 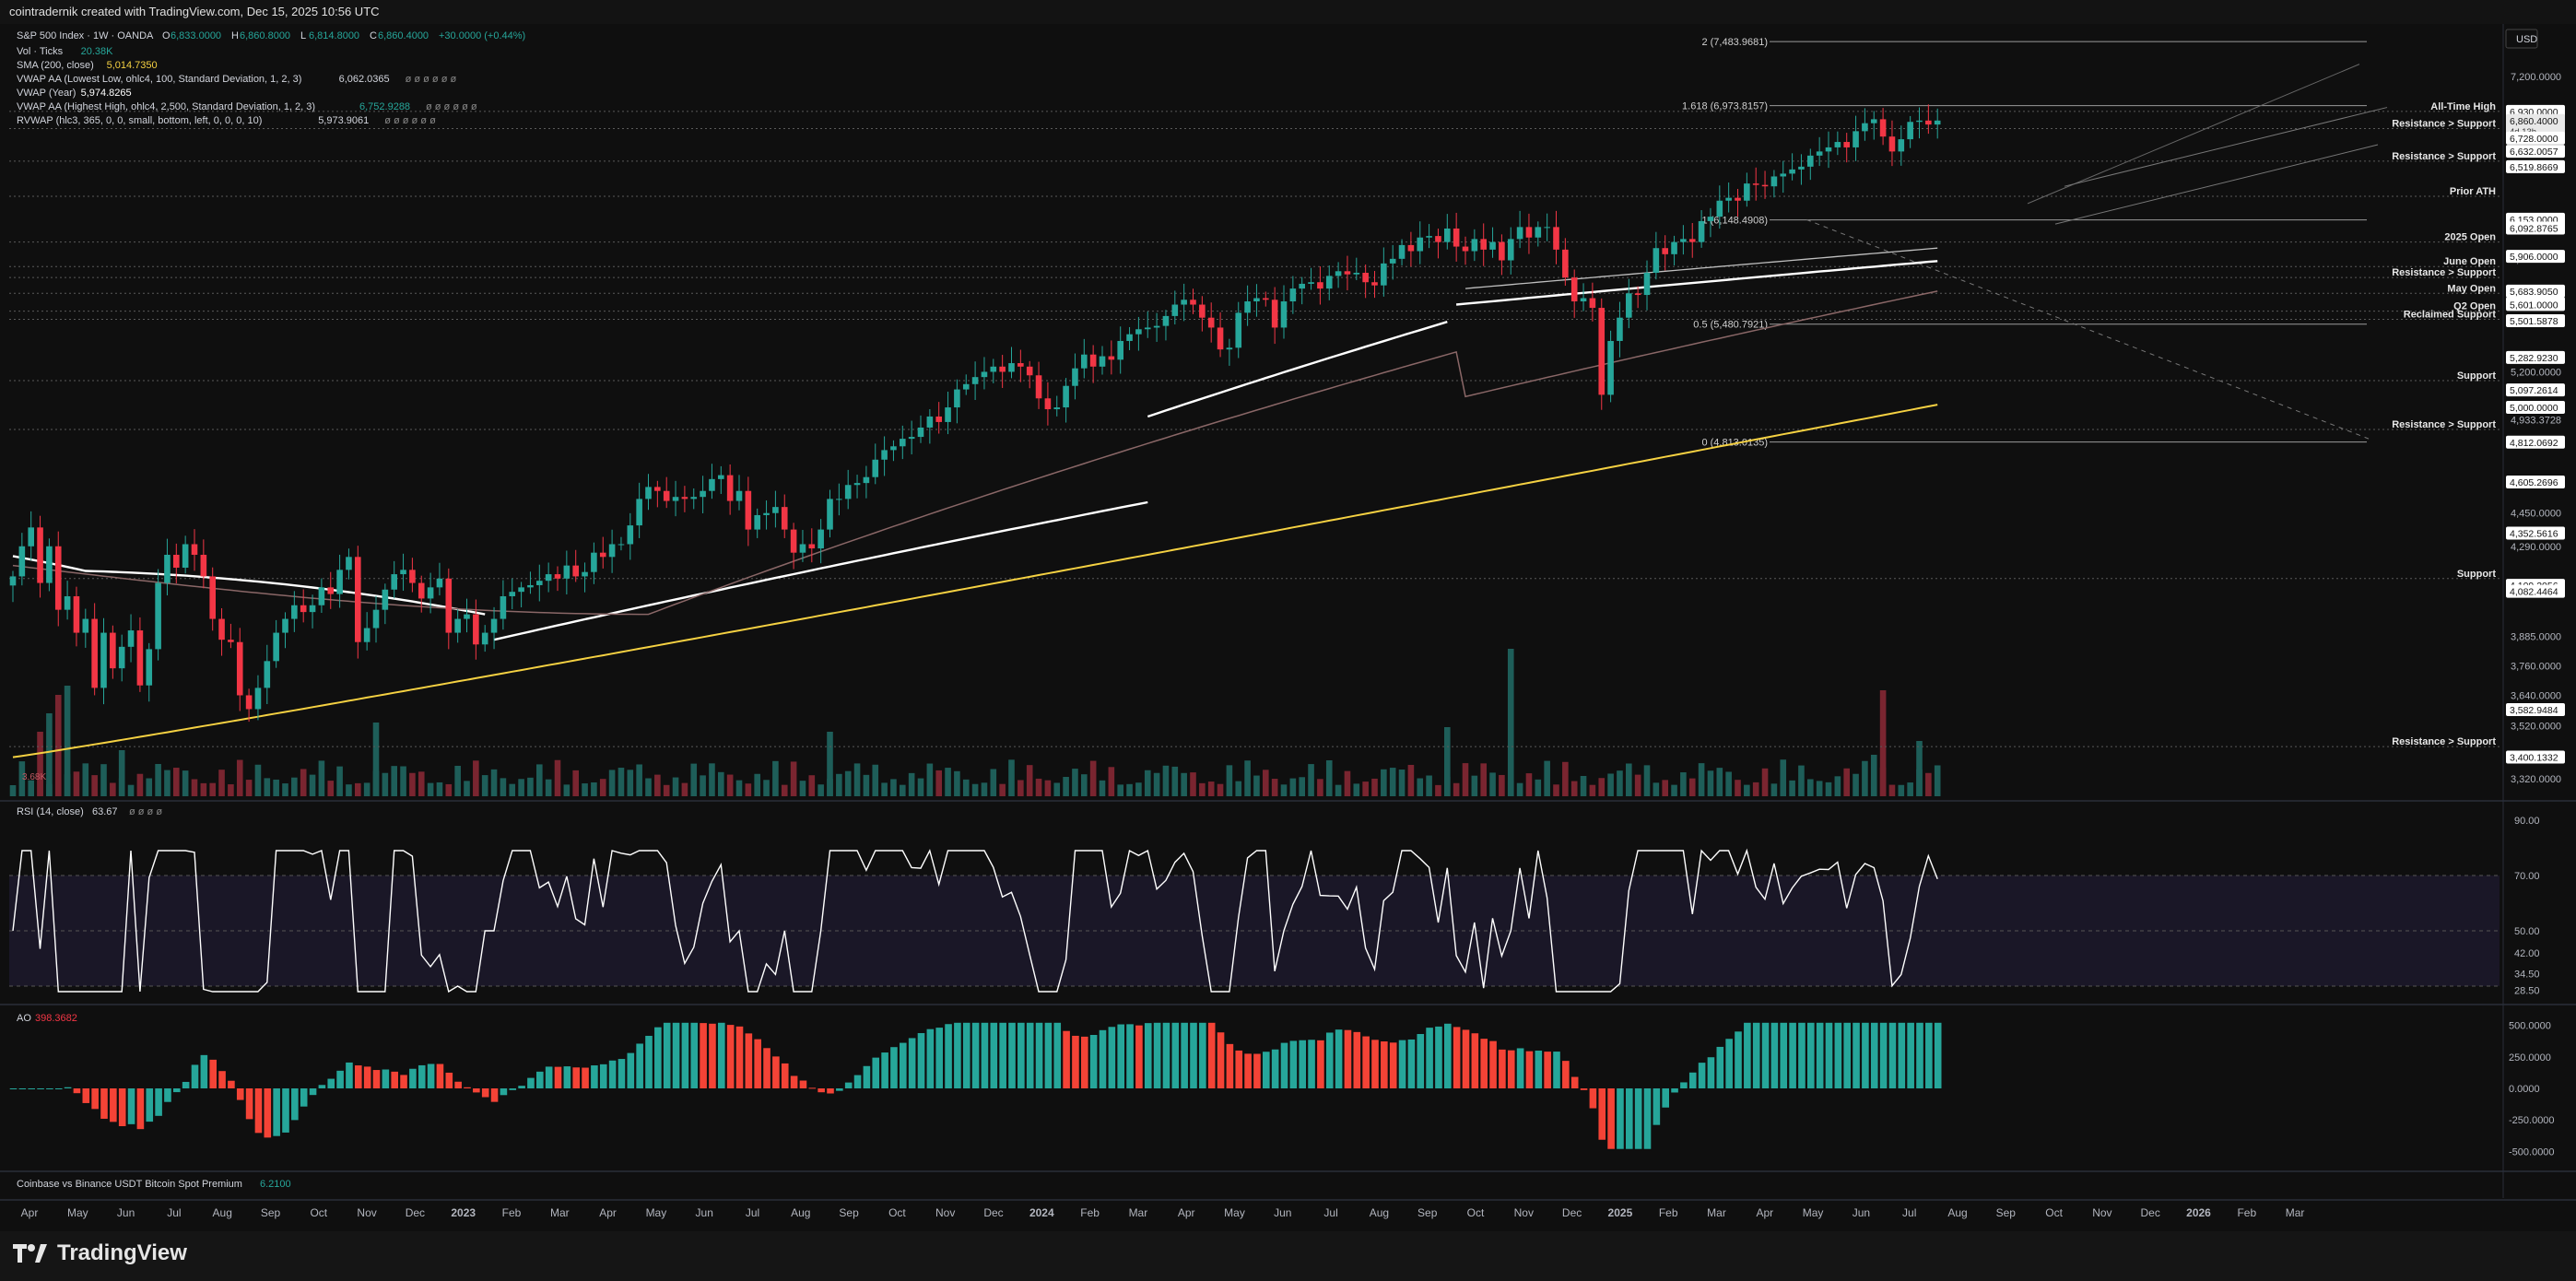 What do you see at coordinates (2534, 359) in the screenshot?
I see `price-tag-label: 5,282.9230` at bounding box center [2534, 359].